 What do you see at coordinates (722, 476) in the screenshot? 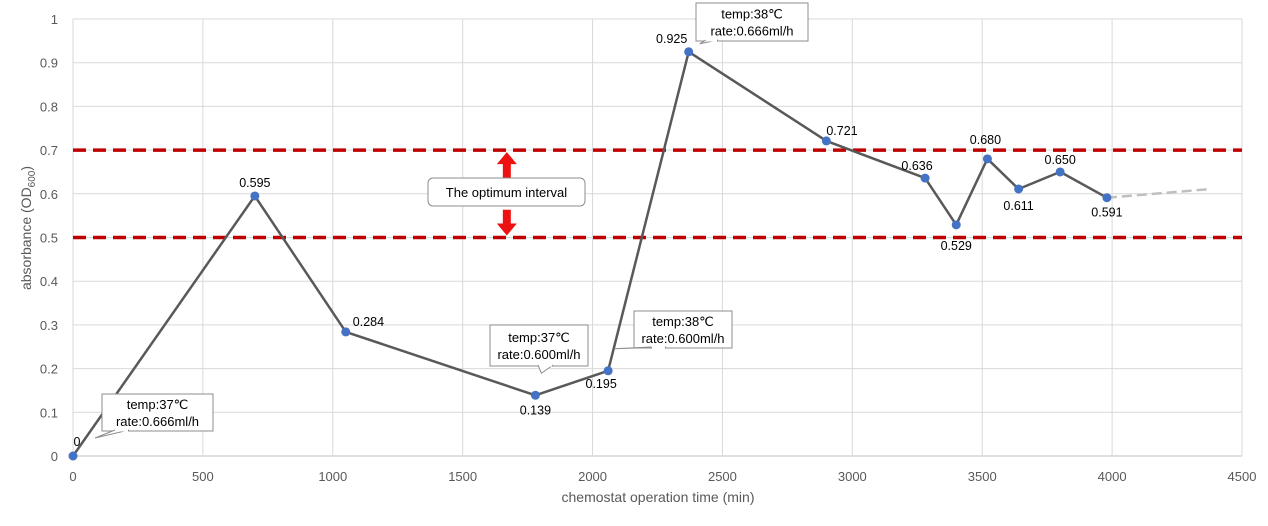
I see `x-tick-label: 2500` at bounding box center [722, 476].